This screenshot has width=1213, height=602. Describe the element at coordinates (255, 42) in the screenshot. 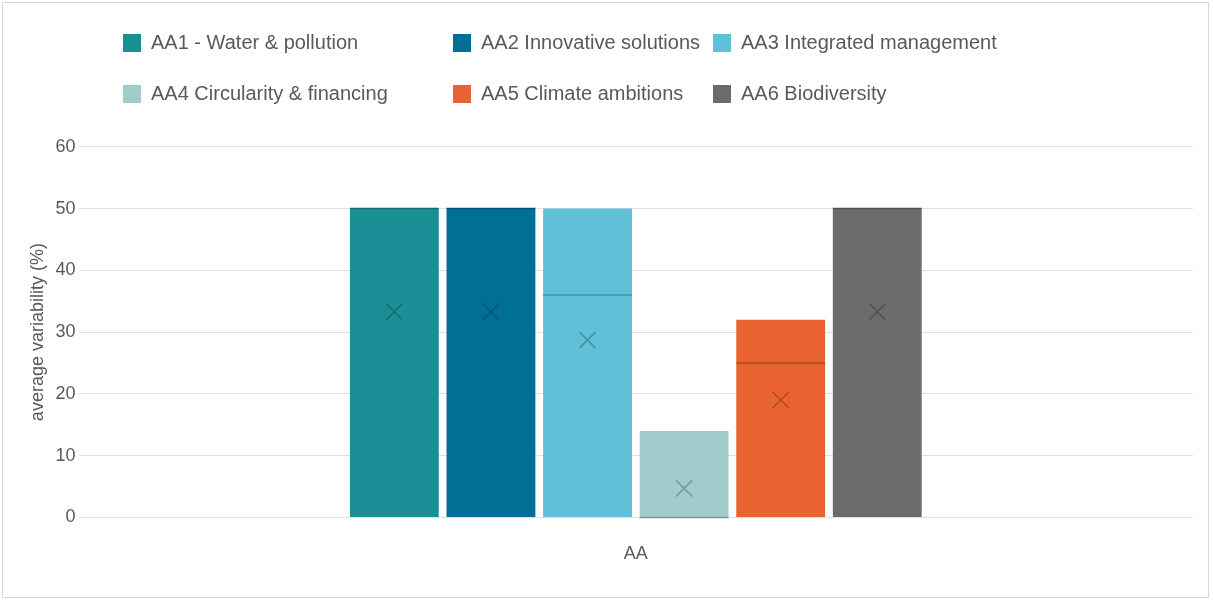

I see `legend-label: AA1 - Water & pollution` at that location.